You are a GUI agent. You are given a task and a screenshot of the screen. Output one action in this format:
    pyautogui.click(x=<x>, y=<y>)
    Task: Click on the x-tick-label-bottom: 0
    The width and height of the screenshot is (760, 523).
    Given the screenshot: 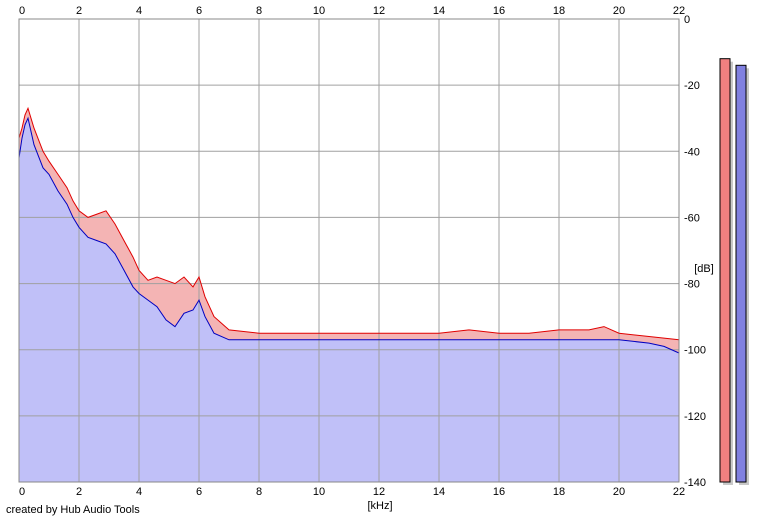 What is the action you would take?
    pyautogui.click(x=22, y=492)
    